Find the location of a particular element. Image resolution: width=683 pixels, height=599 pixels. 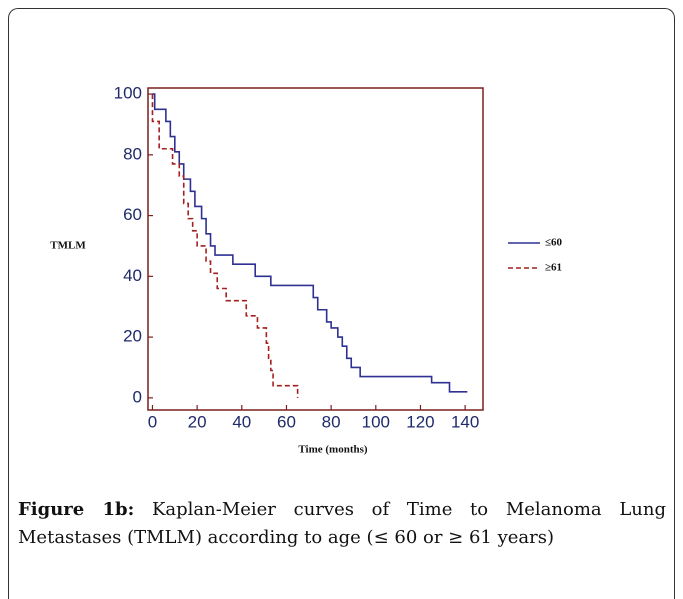

x-tick-label: 40 is located at coordinates (241, 421).